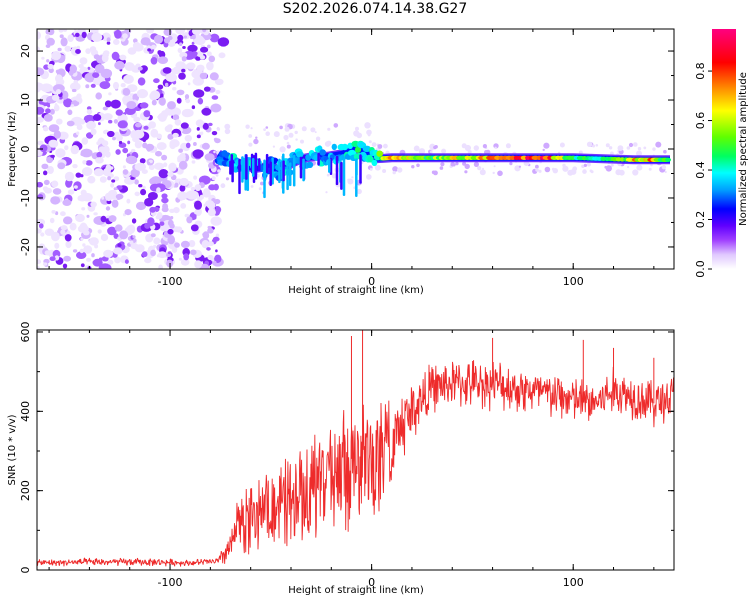 This screenshot has height=600, width=750. What do you see at coordinates (700, 120) in the screenshot?
I see `colorbar-tick-label: 0.6` at bounding box center [700, 120].